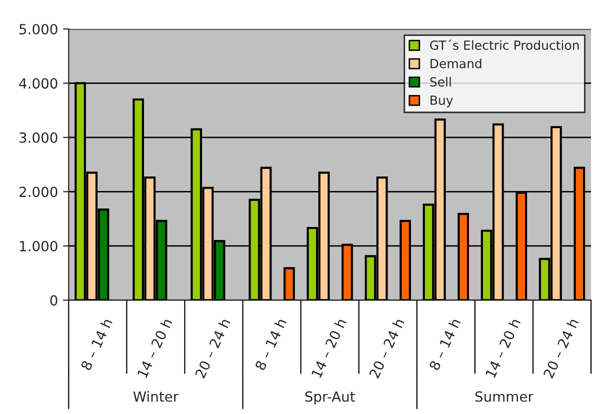 The image size is (597, 414). Describe the element at coordinates (441, 102) in the screenshot. I see `legend-label: Buy` at that location.